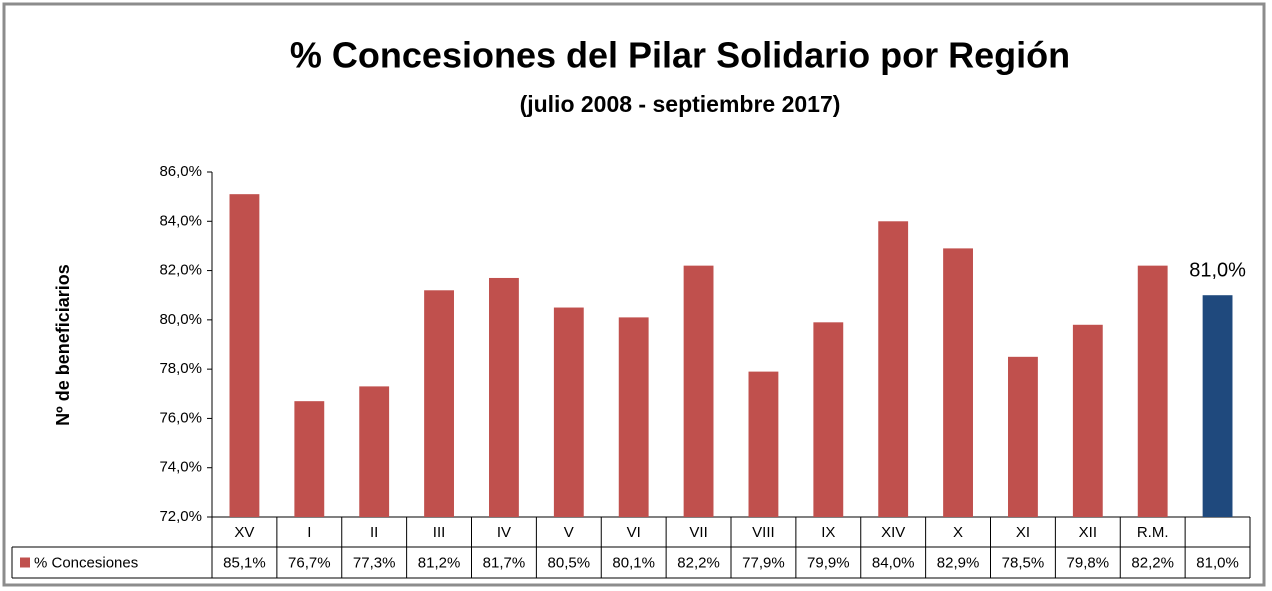 This screenshot has width=1272, height=591. Describe the element at coordinates (504, 532) in the screenshot. I see `x-tick-label: IV` at that location.